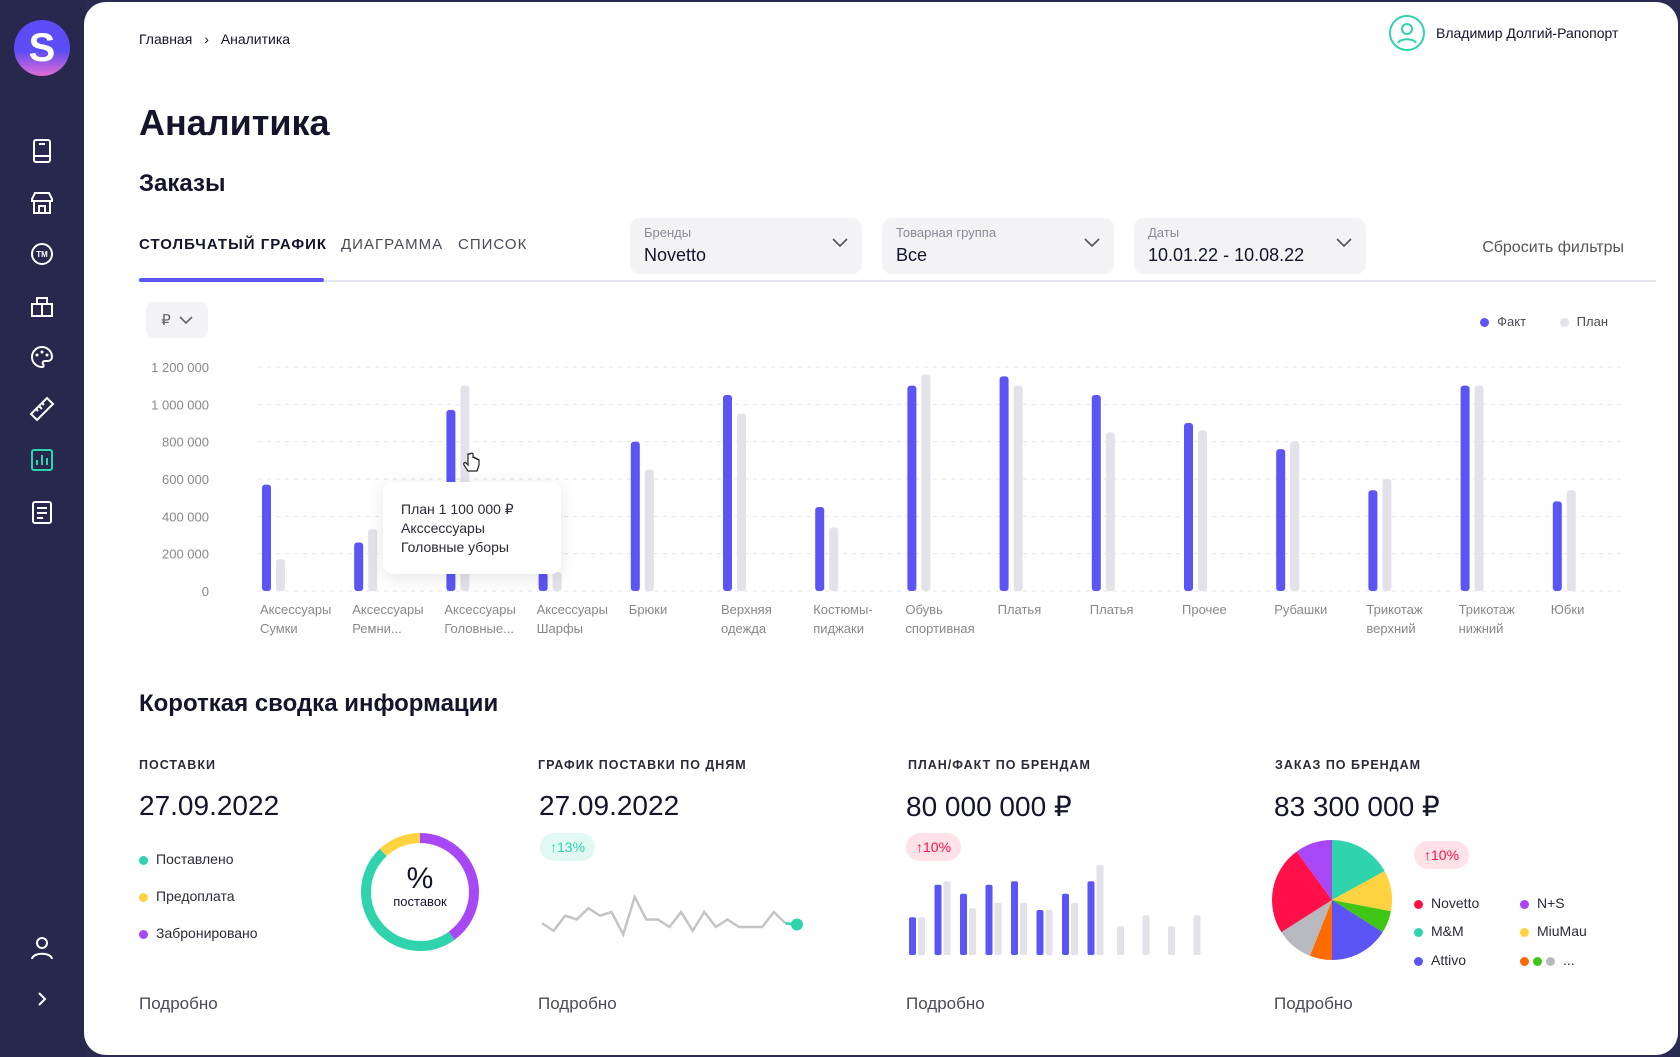 Image resolution: width=1680 pixels, height=1057 pixels. Describe the element at coordinates (457, 509) in the screenshot. I see `tooltip-line: План 1 100 000 ₽` at that location.